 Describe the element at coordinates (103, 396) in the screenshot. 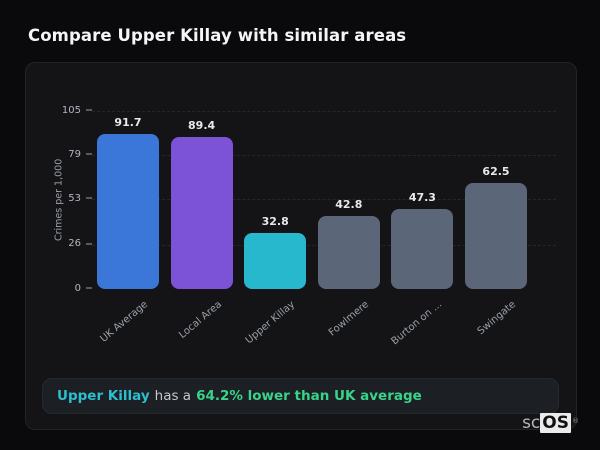

I see `insight-area-name: Upper Killay` at that location.